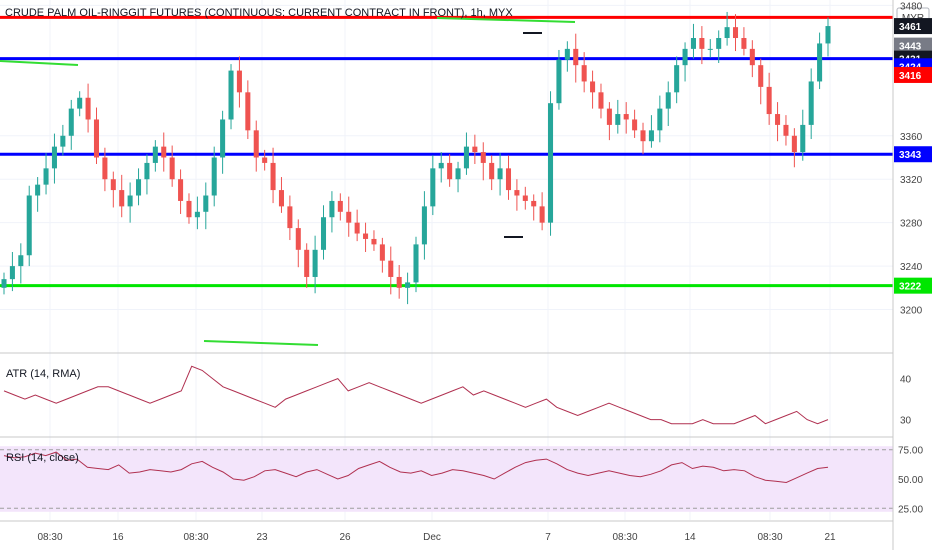  Describe the element at coordinates (43, 374) in the screenshot. I see `atr-label: ATR (14, RMA)` at that location.